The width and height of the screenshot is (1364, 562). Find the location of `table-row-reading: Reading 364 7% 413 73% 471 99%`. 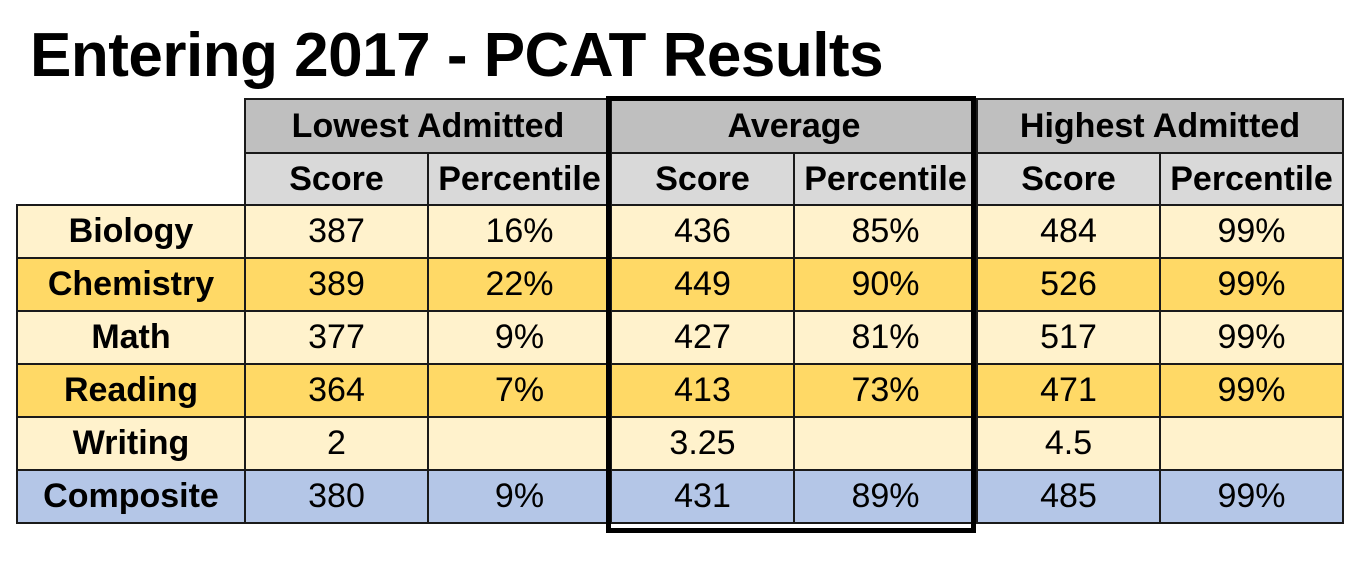

table-row-reading: Reading 364 7% 413 73% 471 99% is located at coordinates (680, 390).